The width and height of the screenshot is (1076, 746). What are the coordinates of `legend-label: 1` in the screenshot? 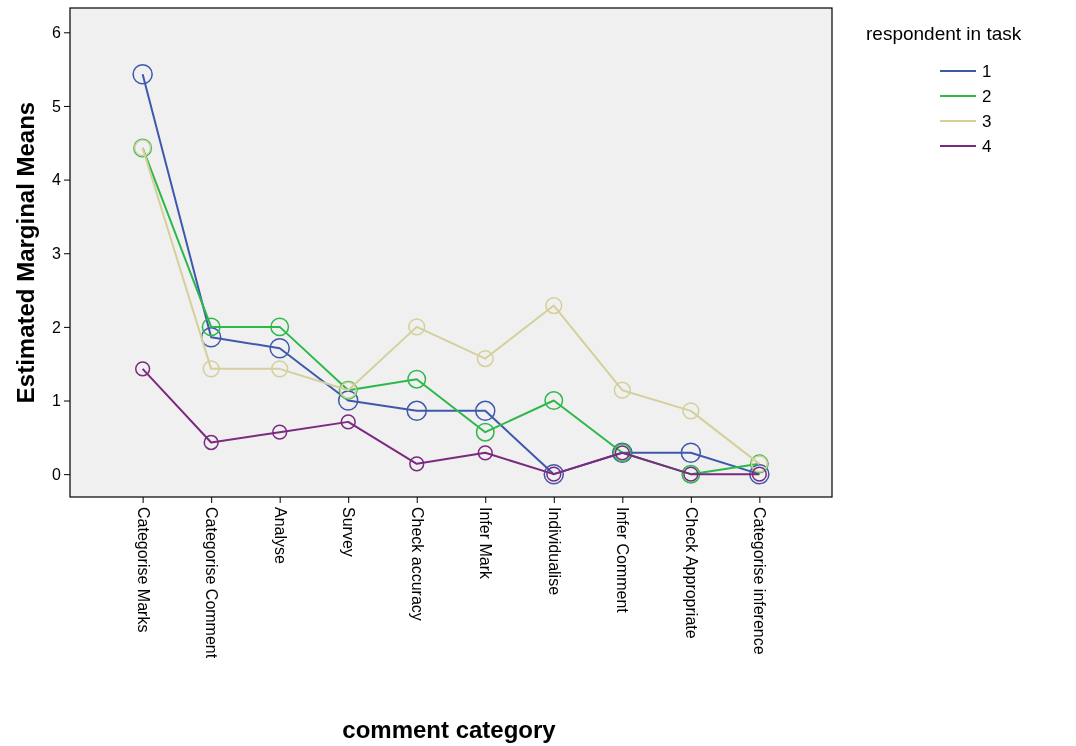 It's located at (987, 71).